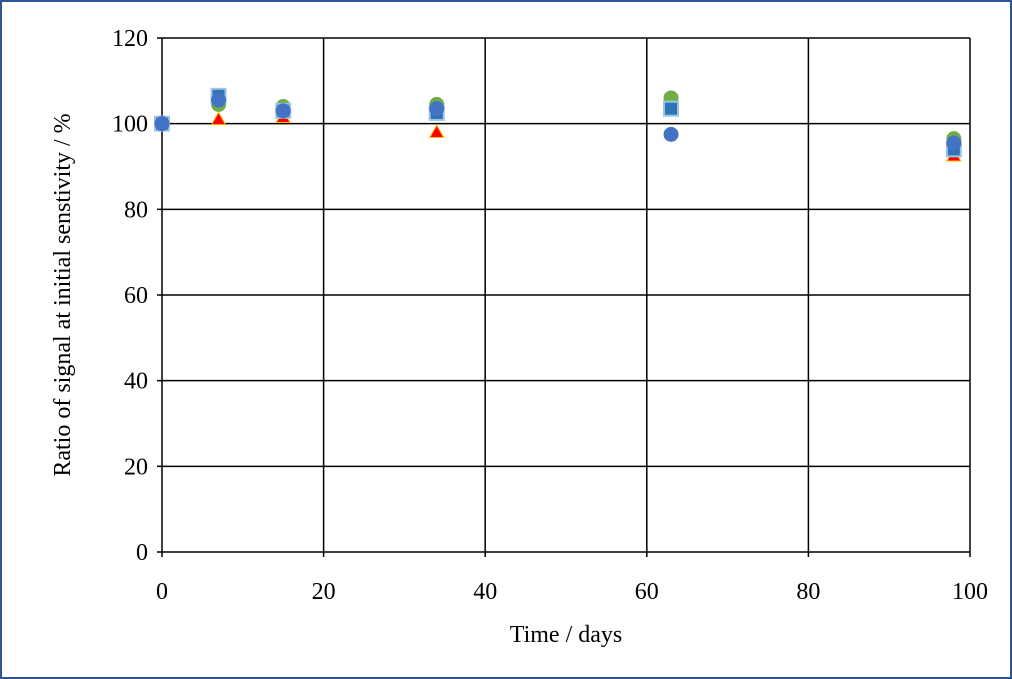  I want to click on x-axis-ticks: 0 20 40 60 80 100, so click(572, 578).